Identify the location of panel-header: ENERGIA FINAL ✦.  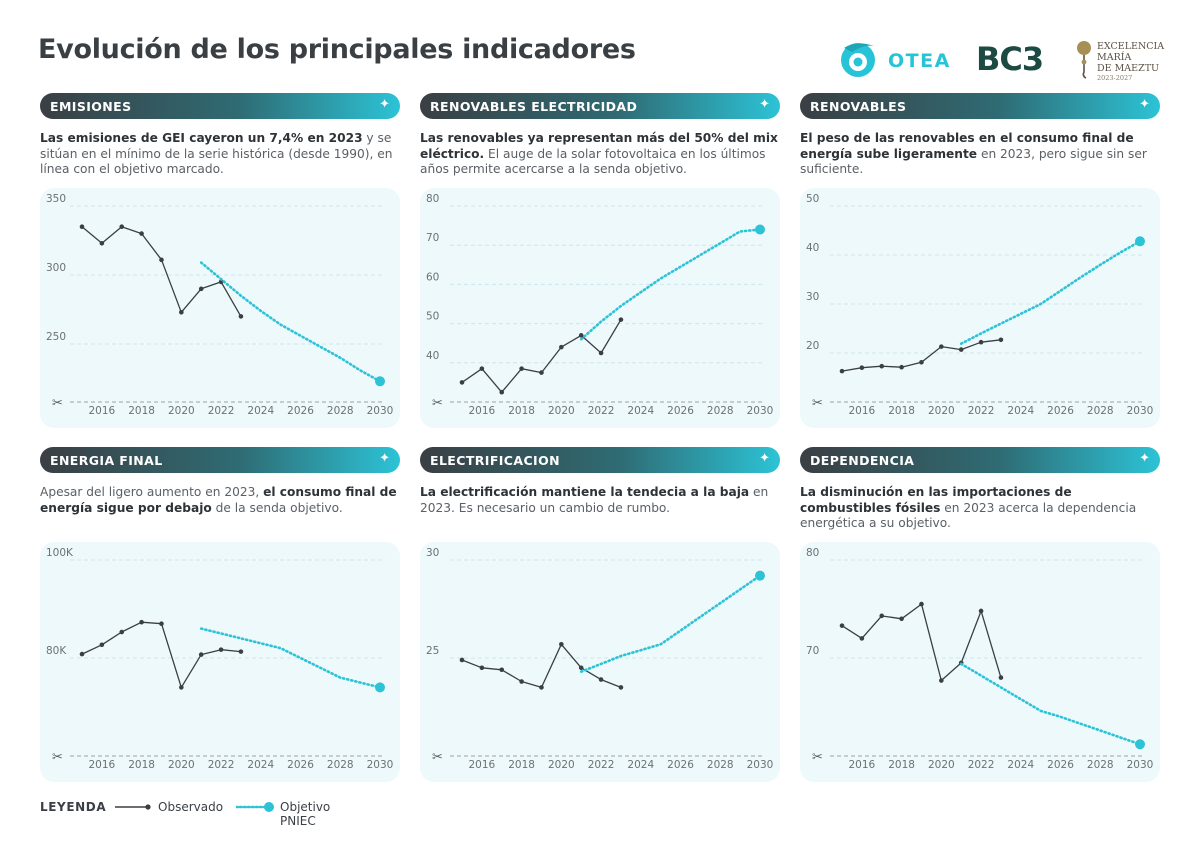
(220, 460).